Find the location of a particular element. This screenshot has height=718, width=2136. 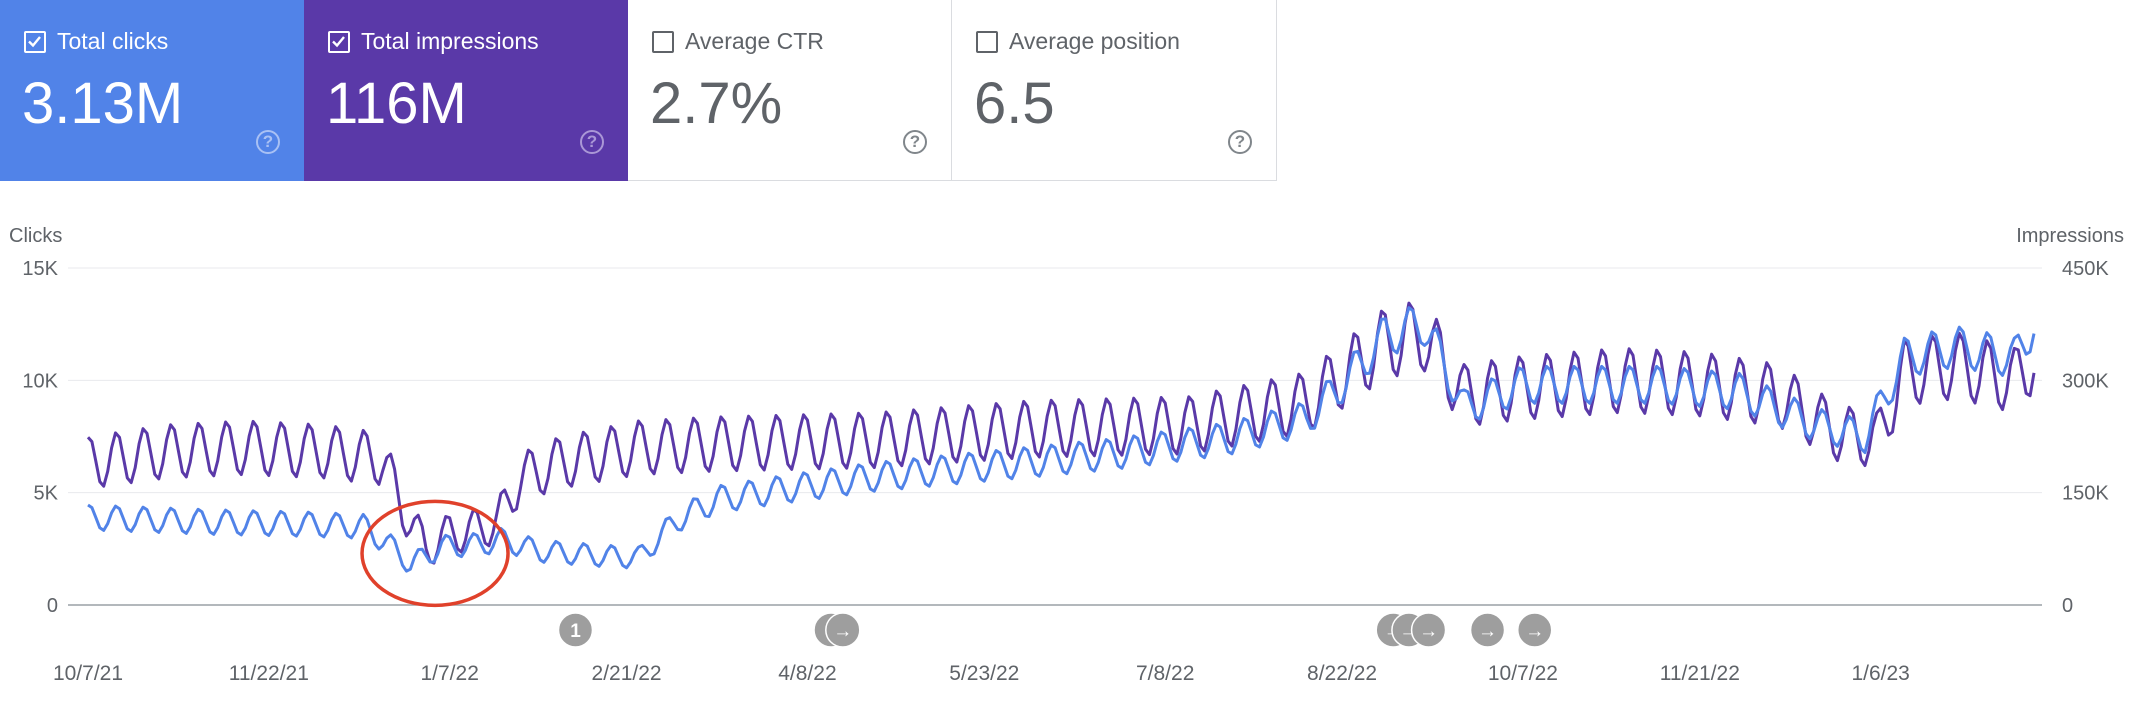

card-value: 116M is located at coordinates (396, 103).